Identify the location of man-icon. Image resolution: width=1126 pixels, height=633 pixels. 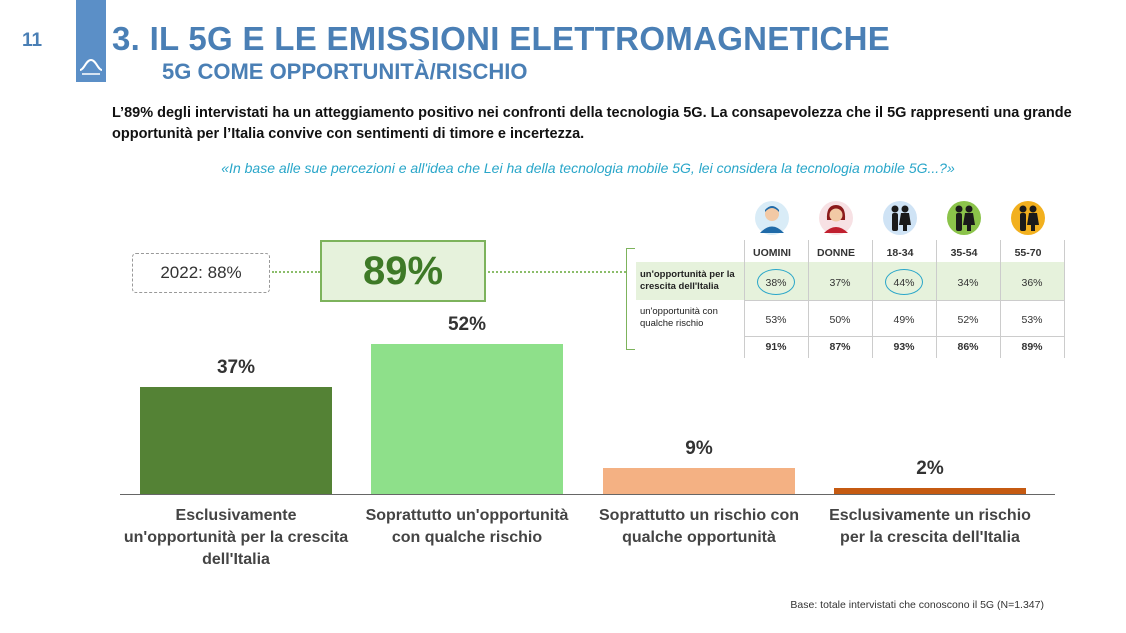
(772, 218).